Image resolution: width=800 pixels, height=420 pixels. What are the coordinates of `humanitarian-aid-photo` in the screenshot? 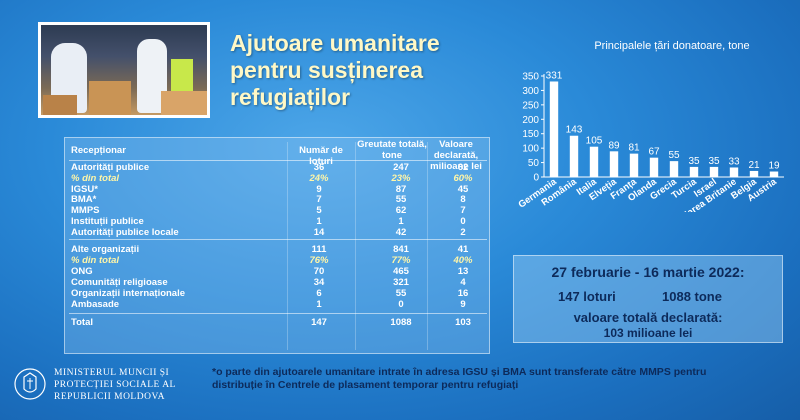 It's located at (124, 70).